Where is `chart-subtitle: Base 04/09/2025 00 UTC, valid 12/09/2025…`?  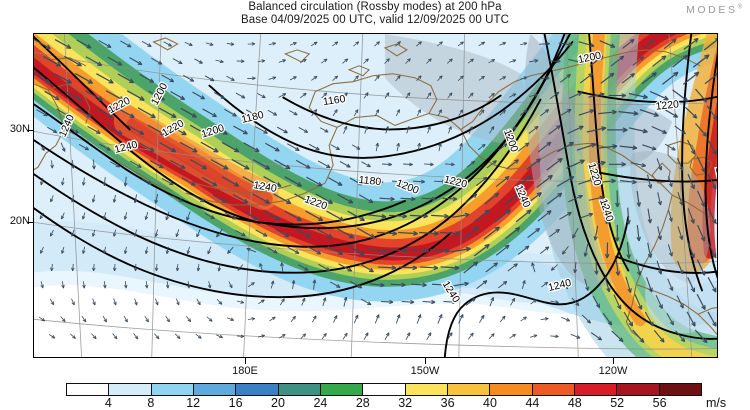
chart-subtitle: Base 04/09/2025 00 UTC, valid 12/09/2025… is located at coordinates (375, 20).